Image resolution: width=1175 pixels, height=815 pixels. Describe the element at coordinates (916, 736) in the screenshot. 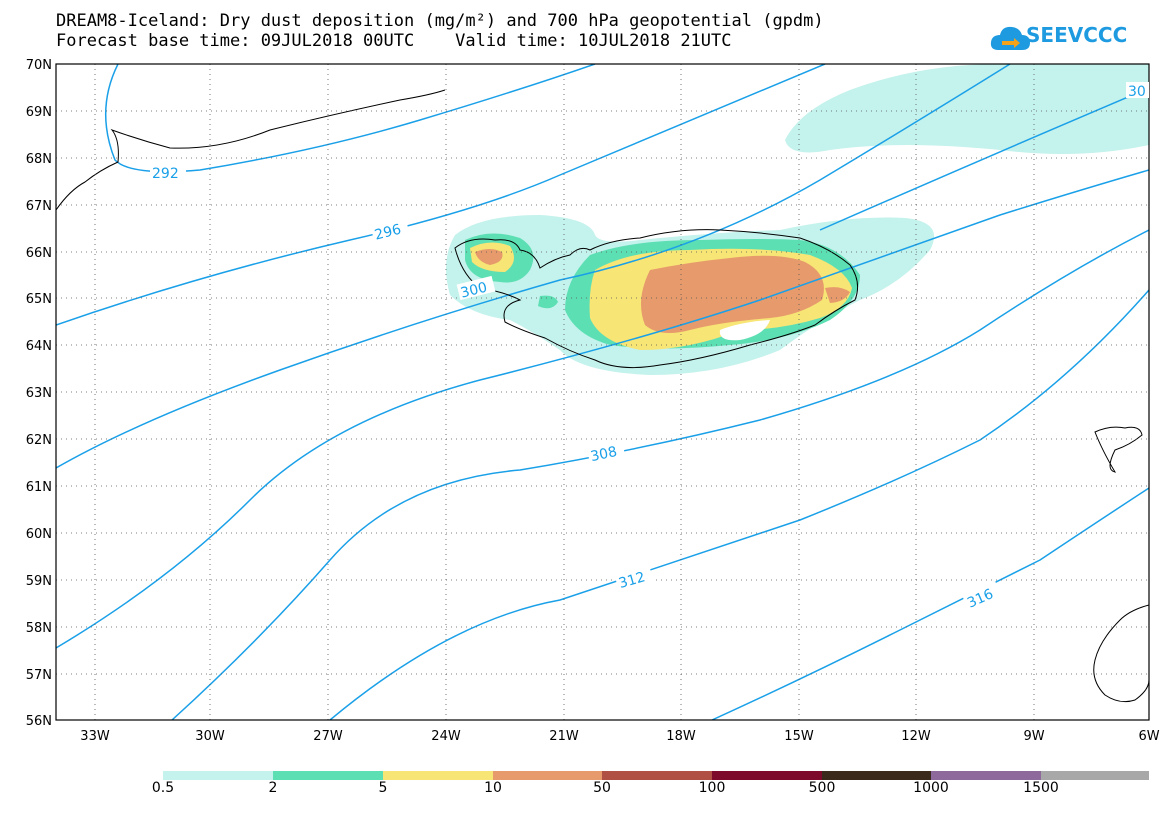

I see `lon-label: 12W` at that location.